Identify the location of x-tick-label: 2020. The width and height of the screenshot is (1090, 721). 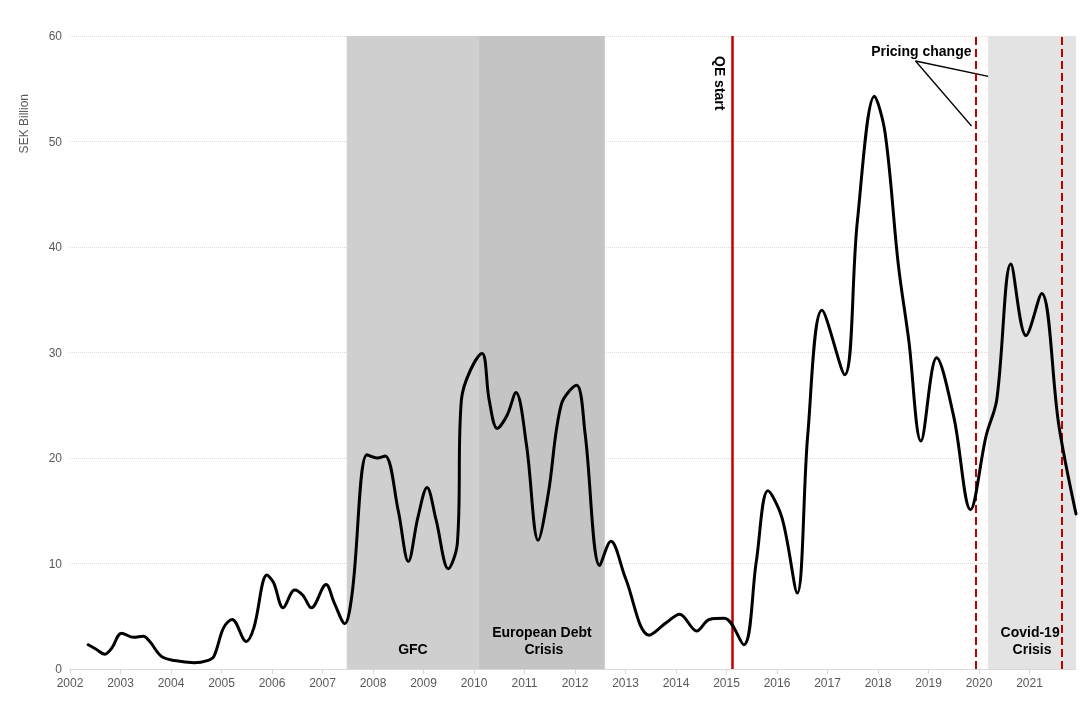
(979, 683).